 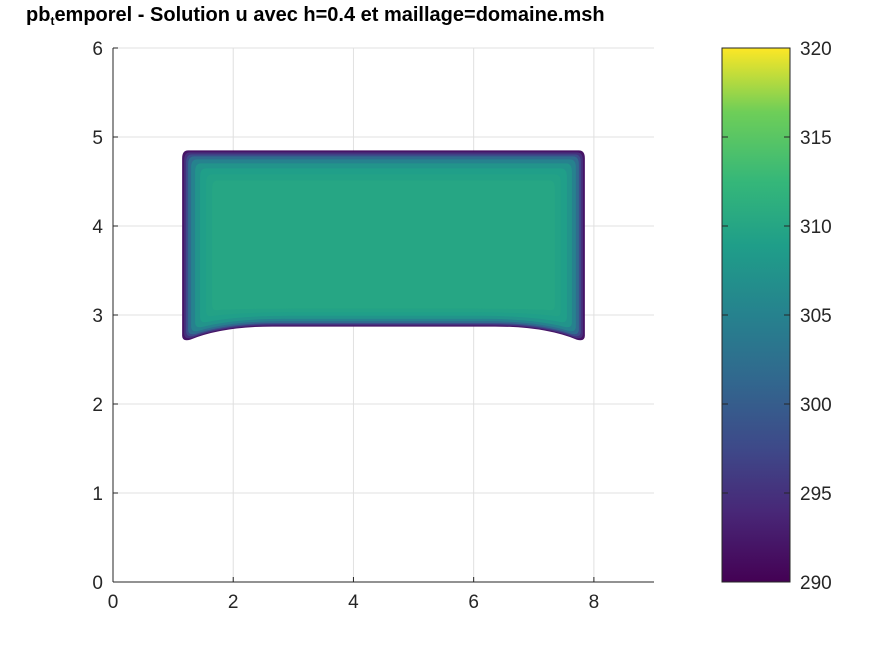 What do you see at coordinates (816, 405) in the screenshot?
I see `colorbar-tick-label: 300` at bounding box center [816, 405].